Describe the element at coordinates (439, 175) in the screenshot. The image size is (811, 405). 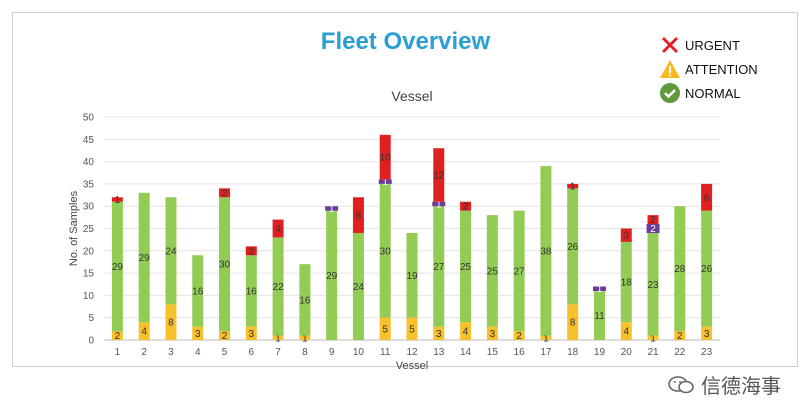
I see `data-label-urgent: 12` at that location.